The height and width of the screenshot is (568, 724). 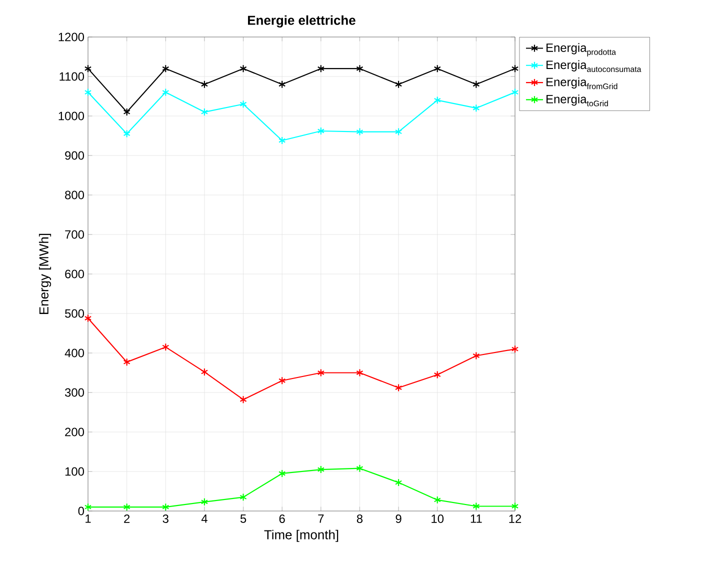 What do you see at coordinates (72, 76) in the screenshot?
I see `y-tick-label: 1100` at bounding box center [72, 76].